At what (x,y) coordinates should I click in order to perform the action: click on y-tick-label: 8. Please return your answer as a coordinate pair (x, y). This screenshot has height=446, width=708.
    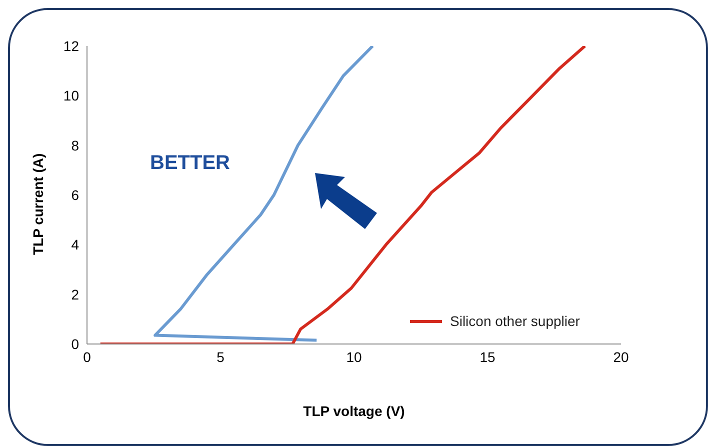
    Looking at the image, I should click on (75, 145).